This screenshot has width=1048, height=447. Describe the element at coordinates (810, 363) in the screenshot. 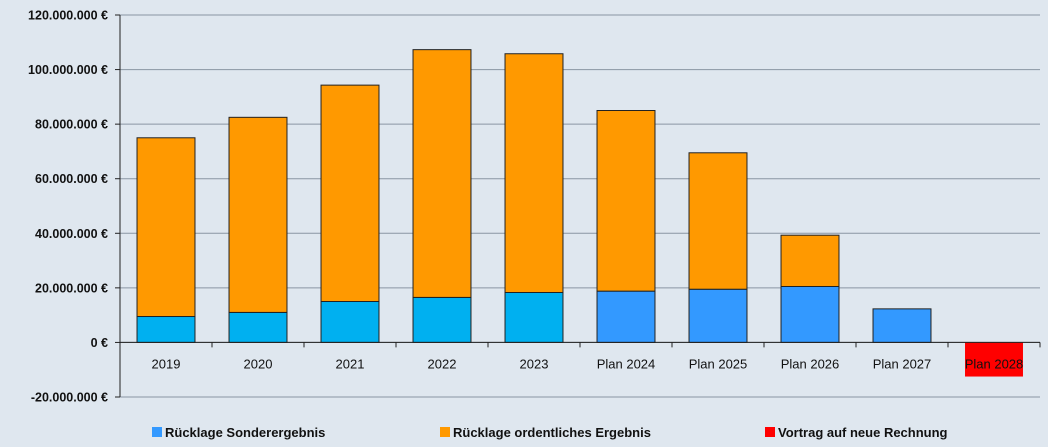

I see `x-tick-label: Plan 2026` at that location.